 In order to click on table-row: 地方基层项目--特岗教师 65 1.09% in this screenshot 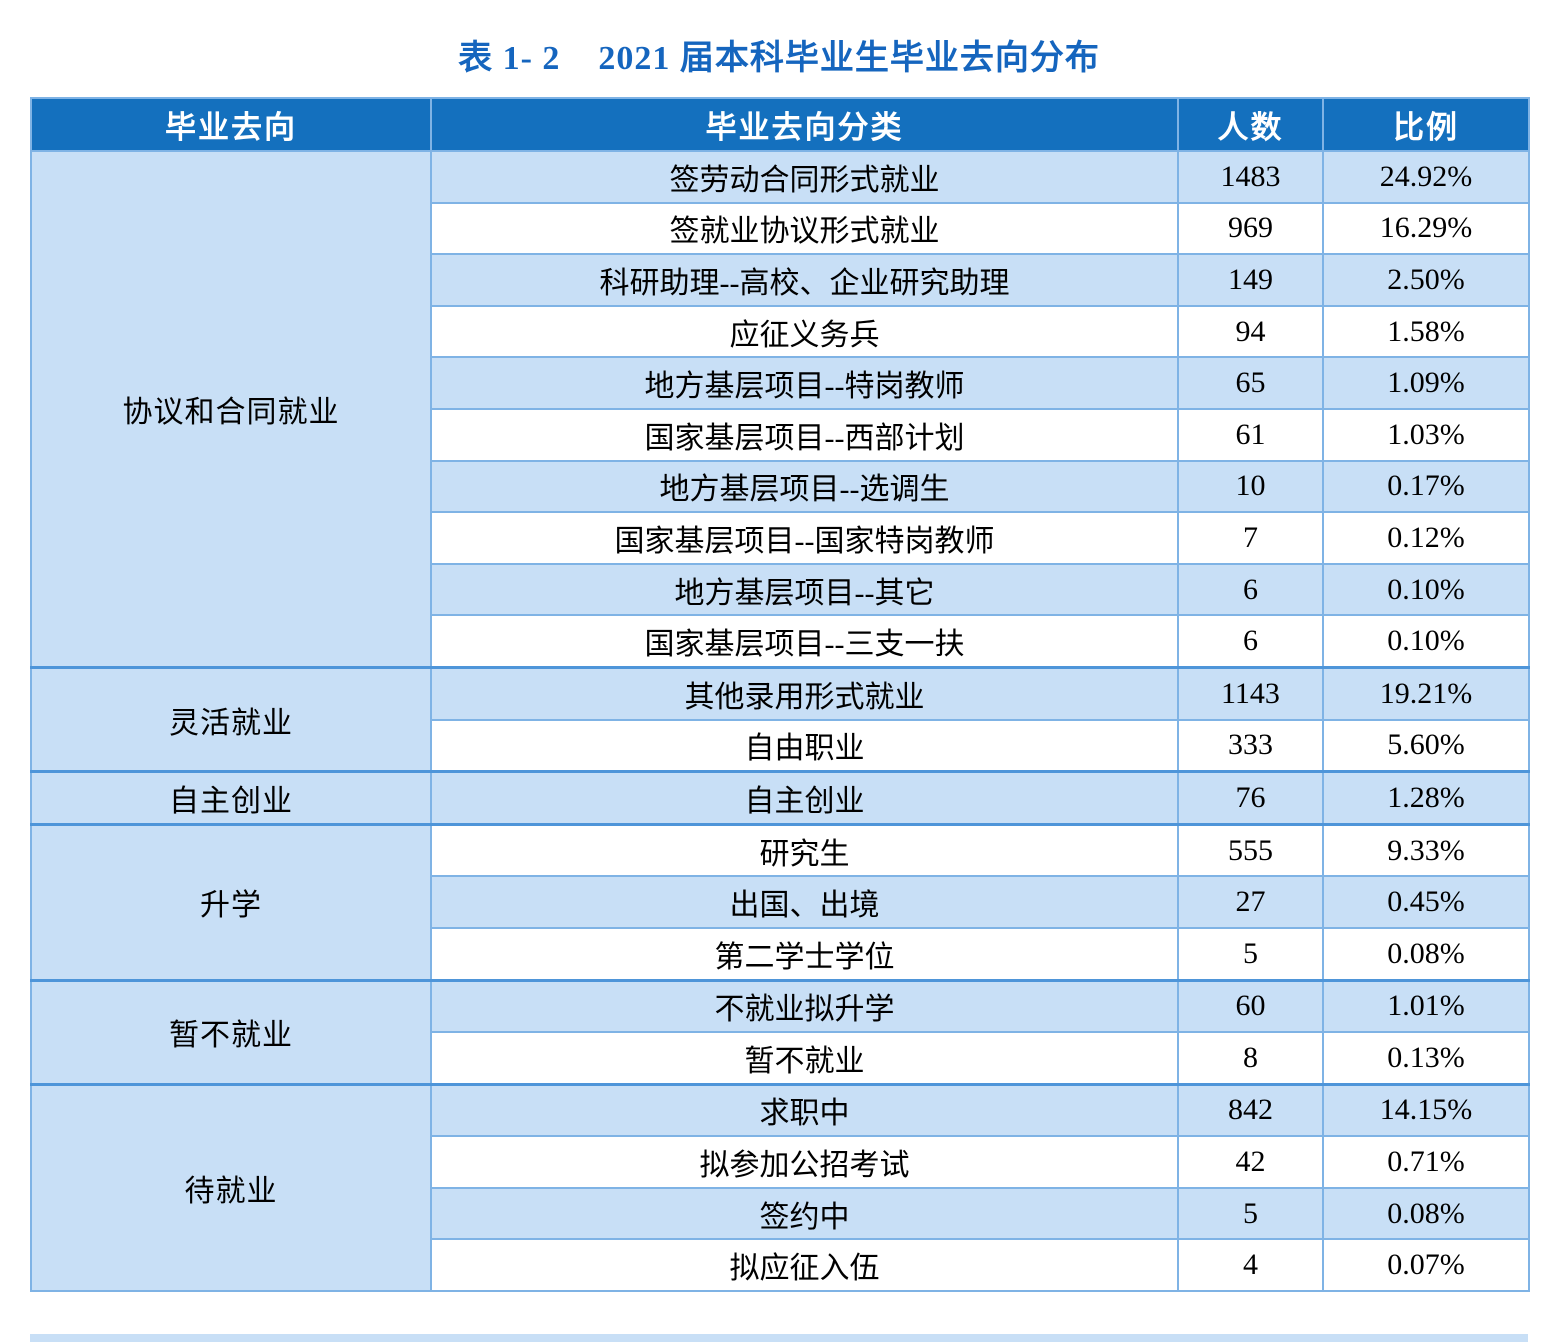, I will do `click(780, 383)`.